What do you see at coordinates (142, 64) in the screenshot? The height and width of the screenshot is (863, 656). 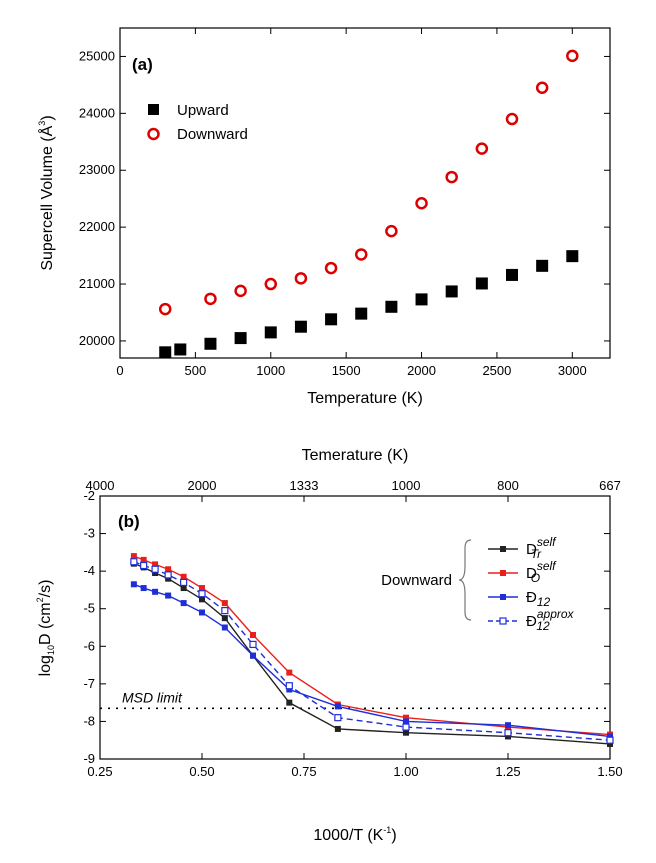 I see `panel-a-label: (a)` at bounding box center [142, 64].